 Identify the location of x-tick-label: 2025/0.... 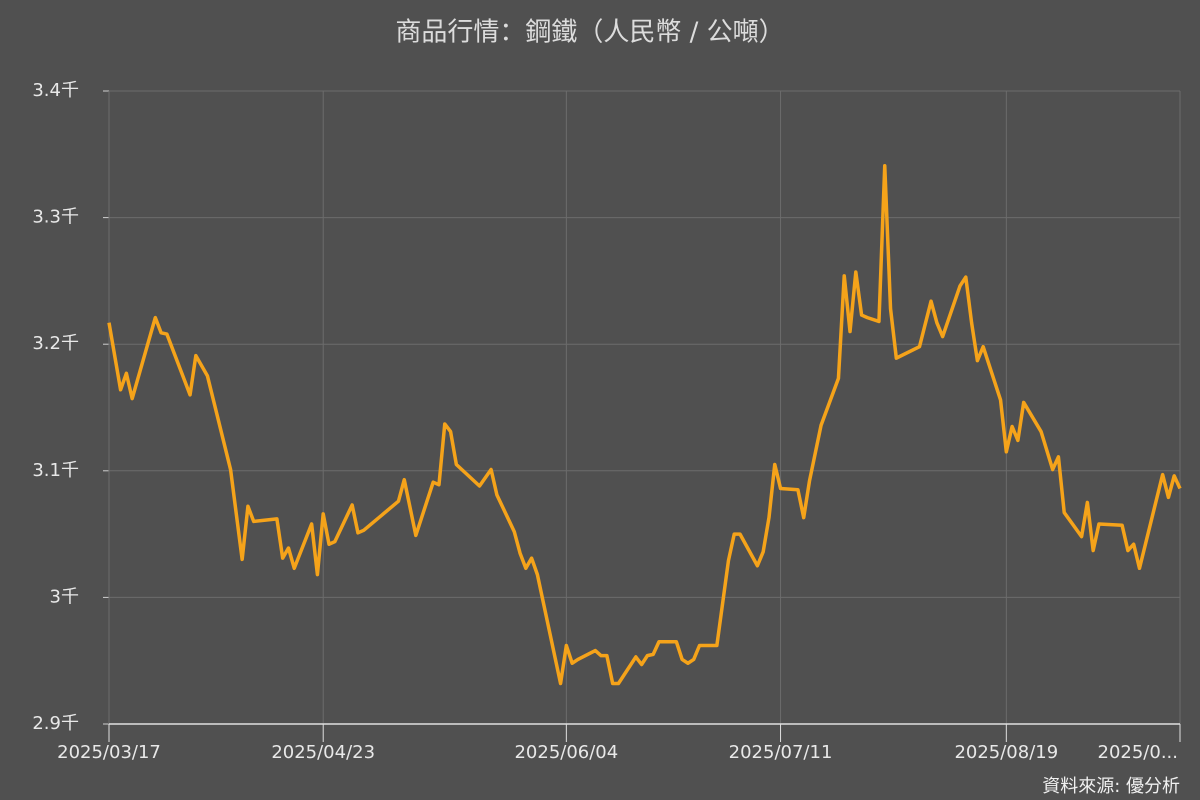
(1138, 752).